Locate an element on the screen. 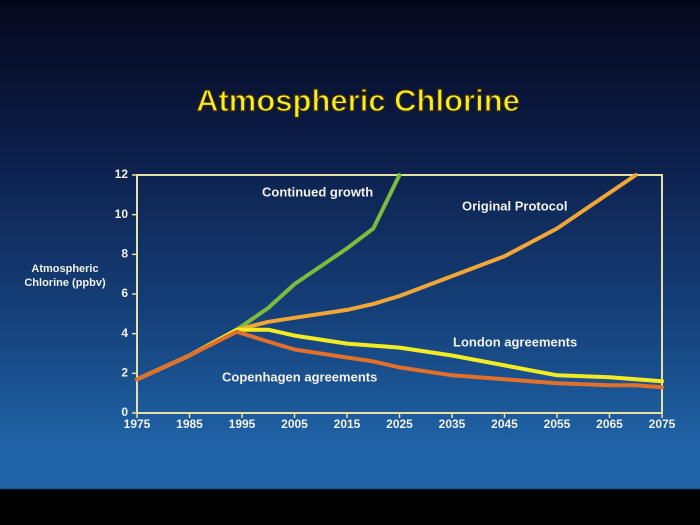 Image resolution: width=700 pixels, height=525 pixels. x-tick-label: 2015 is located at coordinates (347, 424).